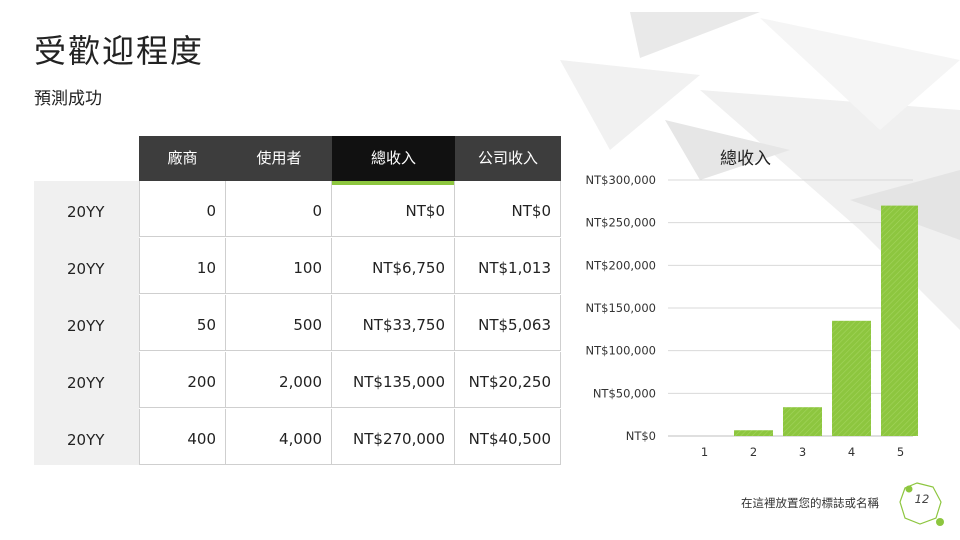 The height and width of the screenshot is (540, 960). What do you see at coordinates (279, 266) in the screenshot?
I see `cell-users: 100` at bounding box center [279, 266].